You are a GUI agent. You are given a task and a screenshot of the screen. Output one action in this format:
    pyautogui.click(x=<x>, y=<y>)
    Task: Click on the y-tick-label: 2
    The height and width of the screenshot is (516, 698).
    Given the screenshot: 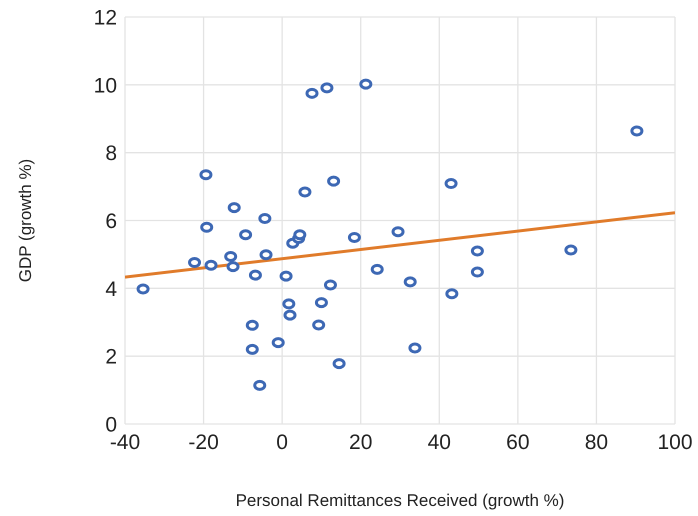 What is the action you would take?
    pyautogui.click(x=111, y=357)
    